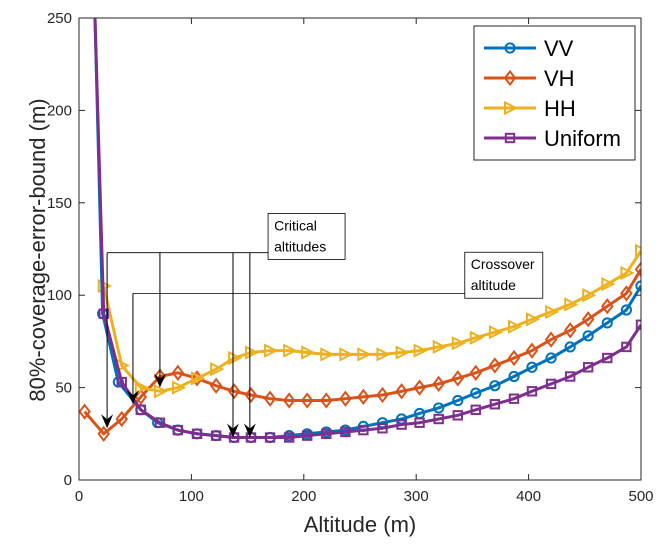  Describe the element at coordinates (295, 225) in the screenshot. I see `annotation-text: Critical` at that location.